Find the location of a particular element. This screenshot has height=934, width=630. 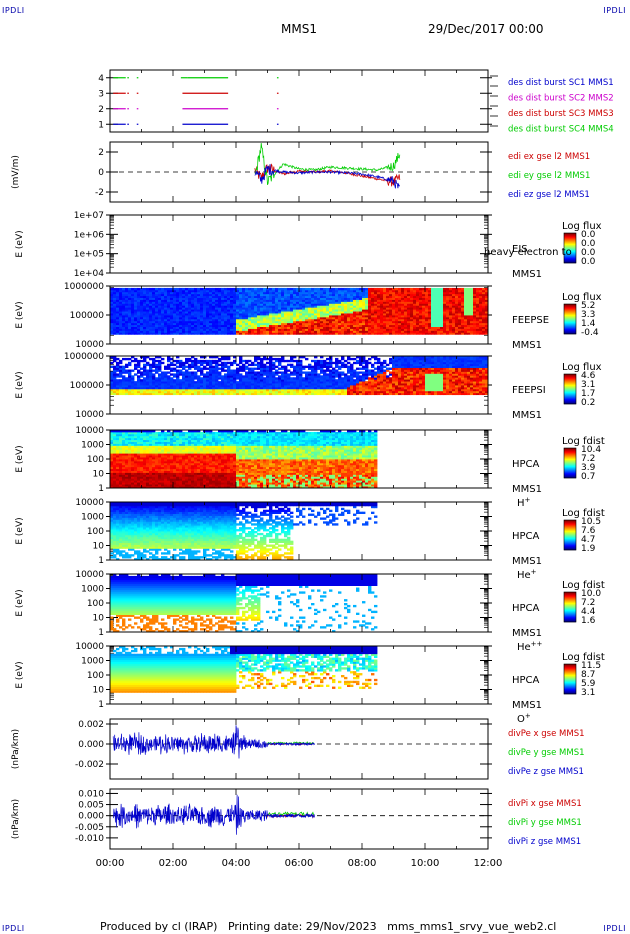

colorbar-tick-label: 0.0 is located at coordinates (588, 262).